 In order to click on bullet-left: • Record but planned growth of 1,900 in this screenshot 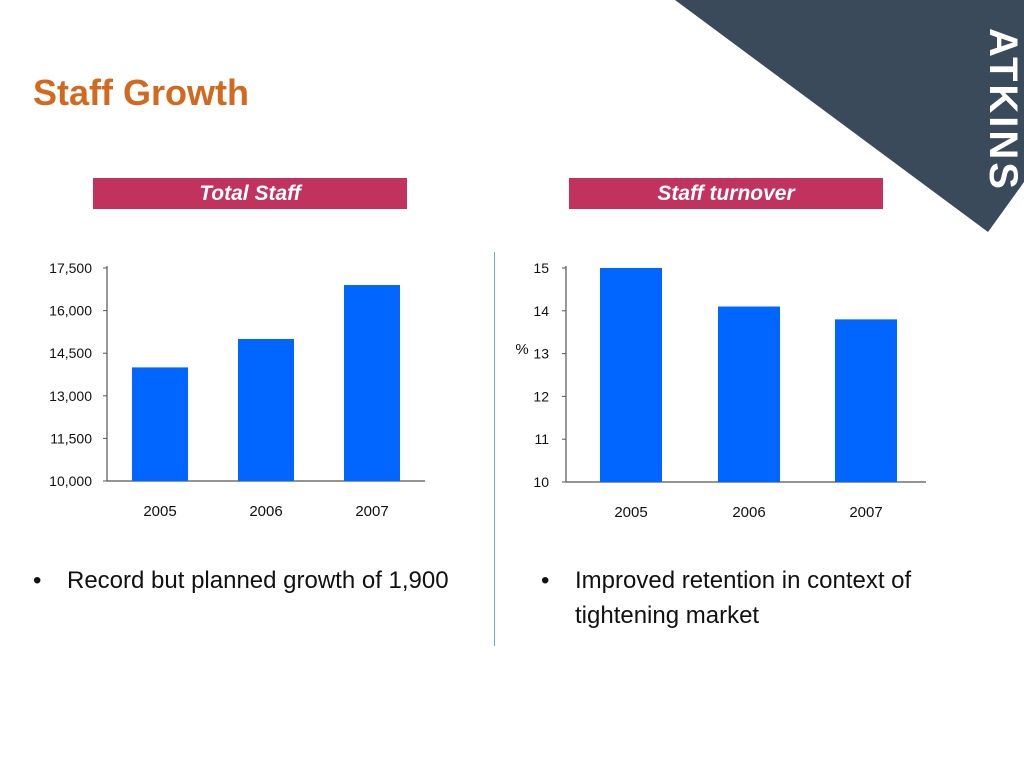, I will do `click(245, 580)`.